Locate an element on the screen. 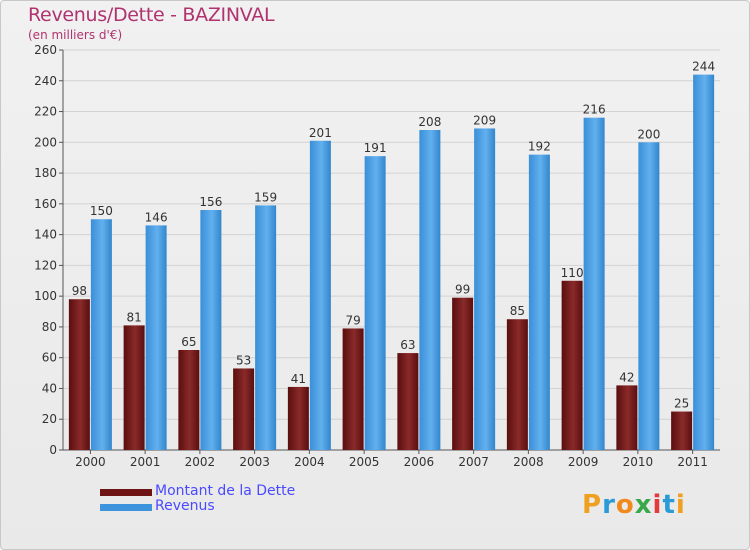  data-label-revenus-2005: 191 is located at coordinates (375, 148).